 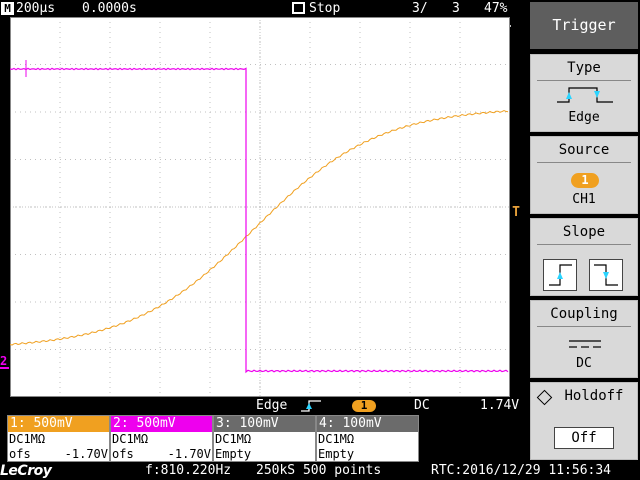 What do you see at coordinates (58, 454) in the screenshot?
I see `channel-1-offset: ofs -1.70V` at bounding box center [58, 454].